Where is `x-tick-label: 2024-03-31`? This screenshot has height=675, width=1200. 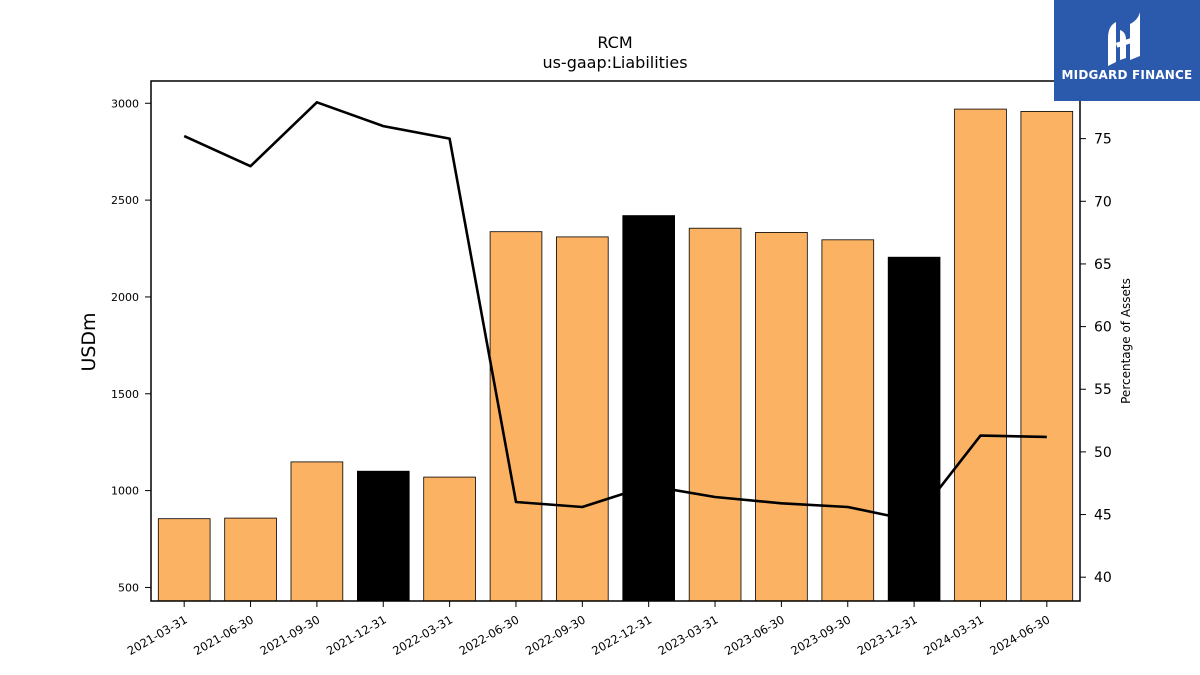
x-tick-label: 2024-03-31 is located at coordinates (953, 635).